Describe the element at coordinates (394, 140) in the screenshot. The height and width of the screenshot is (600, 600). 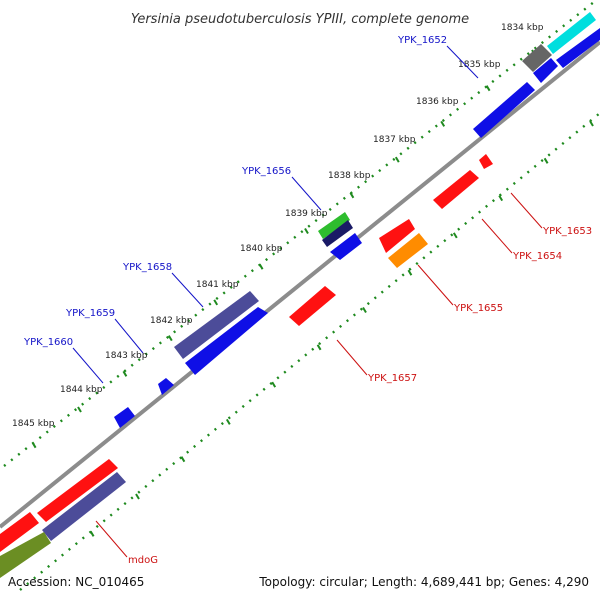
I see `tick-label: 1837 kbp` at that location.